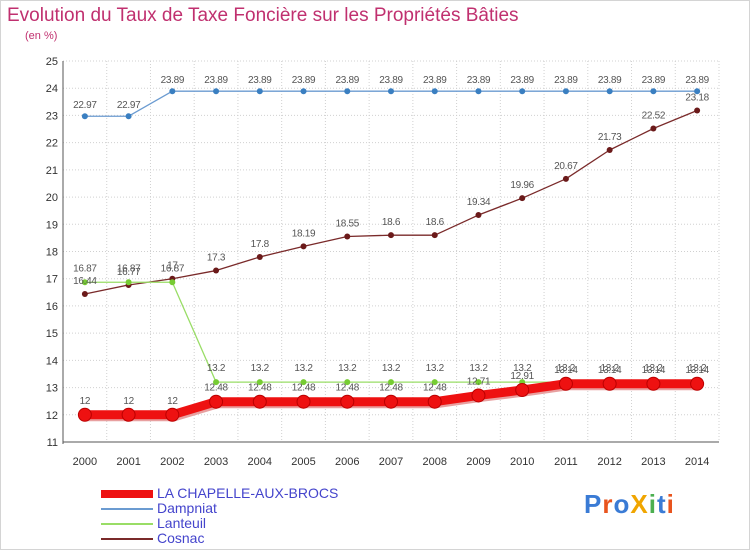  What do you see at coordinates (303, 462) in the screenshot?
I see `x-tick-label: 2005` at bounding box center [303, 462].